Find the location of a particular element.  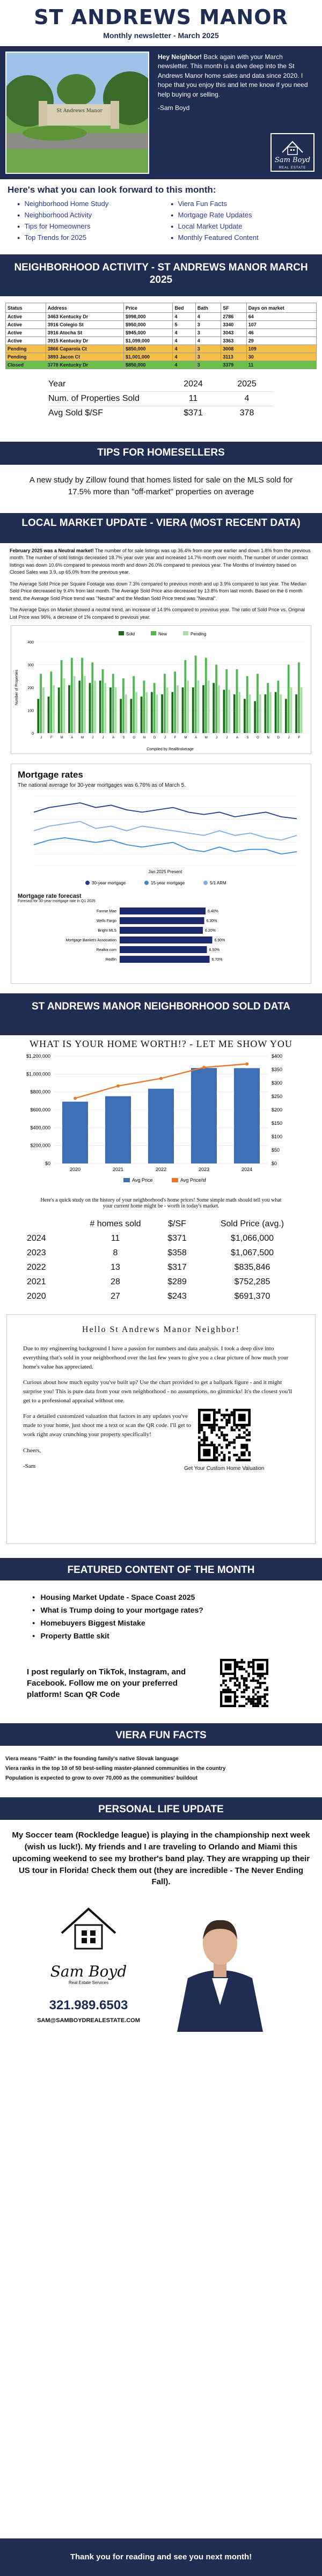

table-cell: $850,000 is located at coordinates (148, 365).